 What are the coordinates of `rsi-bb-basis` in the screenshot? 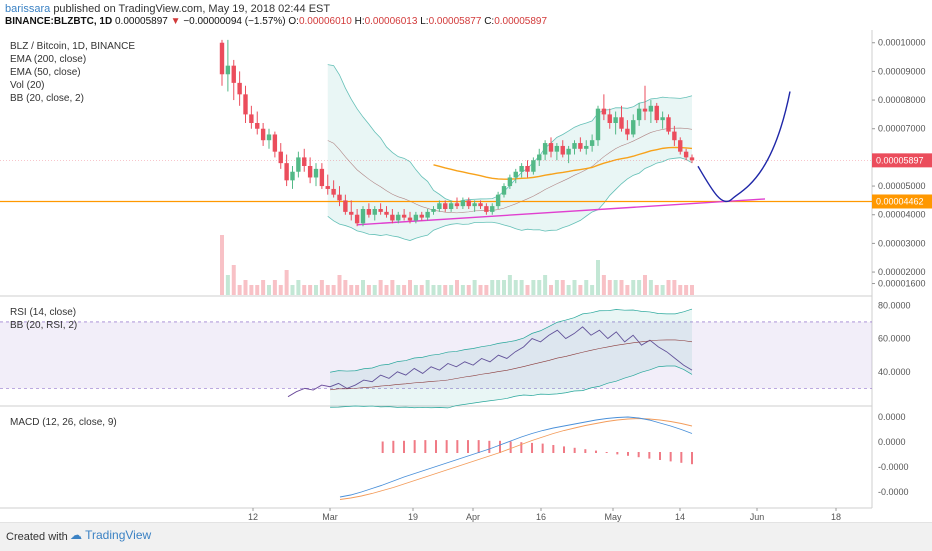 It's located at (511, 365).